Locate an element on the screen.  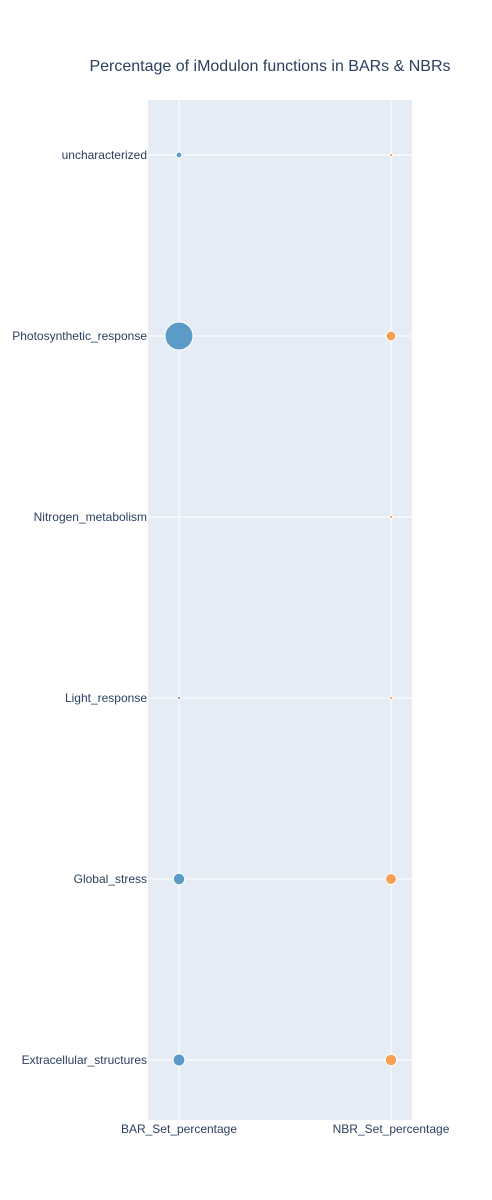
x-tick-label: NBR_Set_percentage is located at coordinates (391, 1129).